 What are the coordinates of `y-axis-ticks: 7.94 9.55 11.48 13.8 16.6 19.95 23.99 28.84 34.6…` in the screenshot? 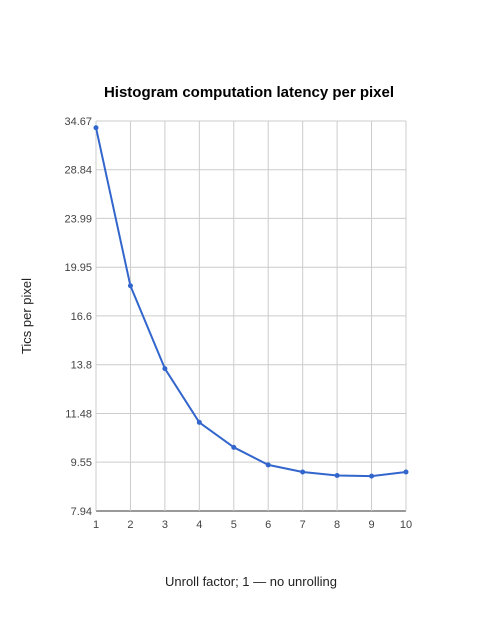 It's located at (78, 317).